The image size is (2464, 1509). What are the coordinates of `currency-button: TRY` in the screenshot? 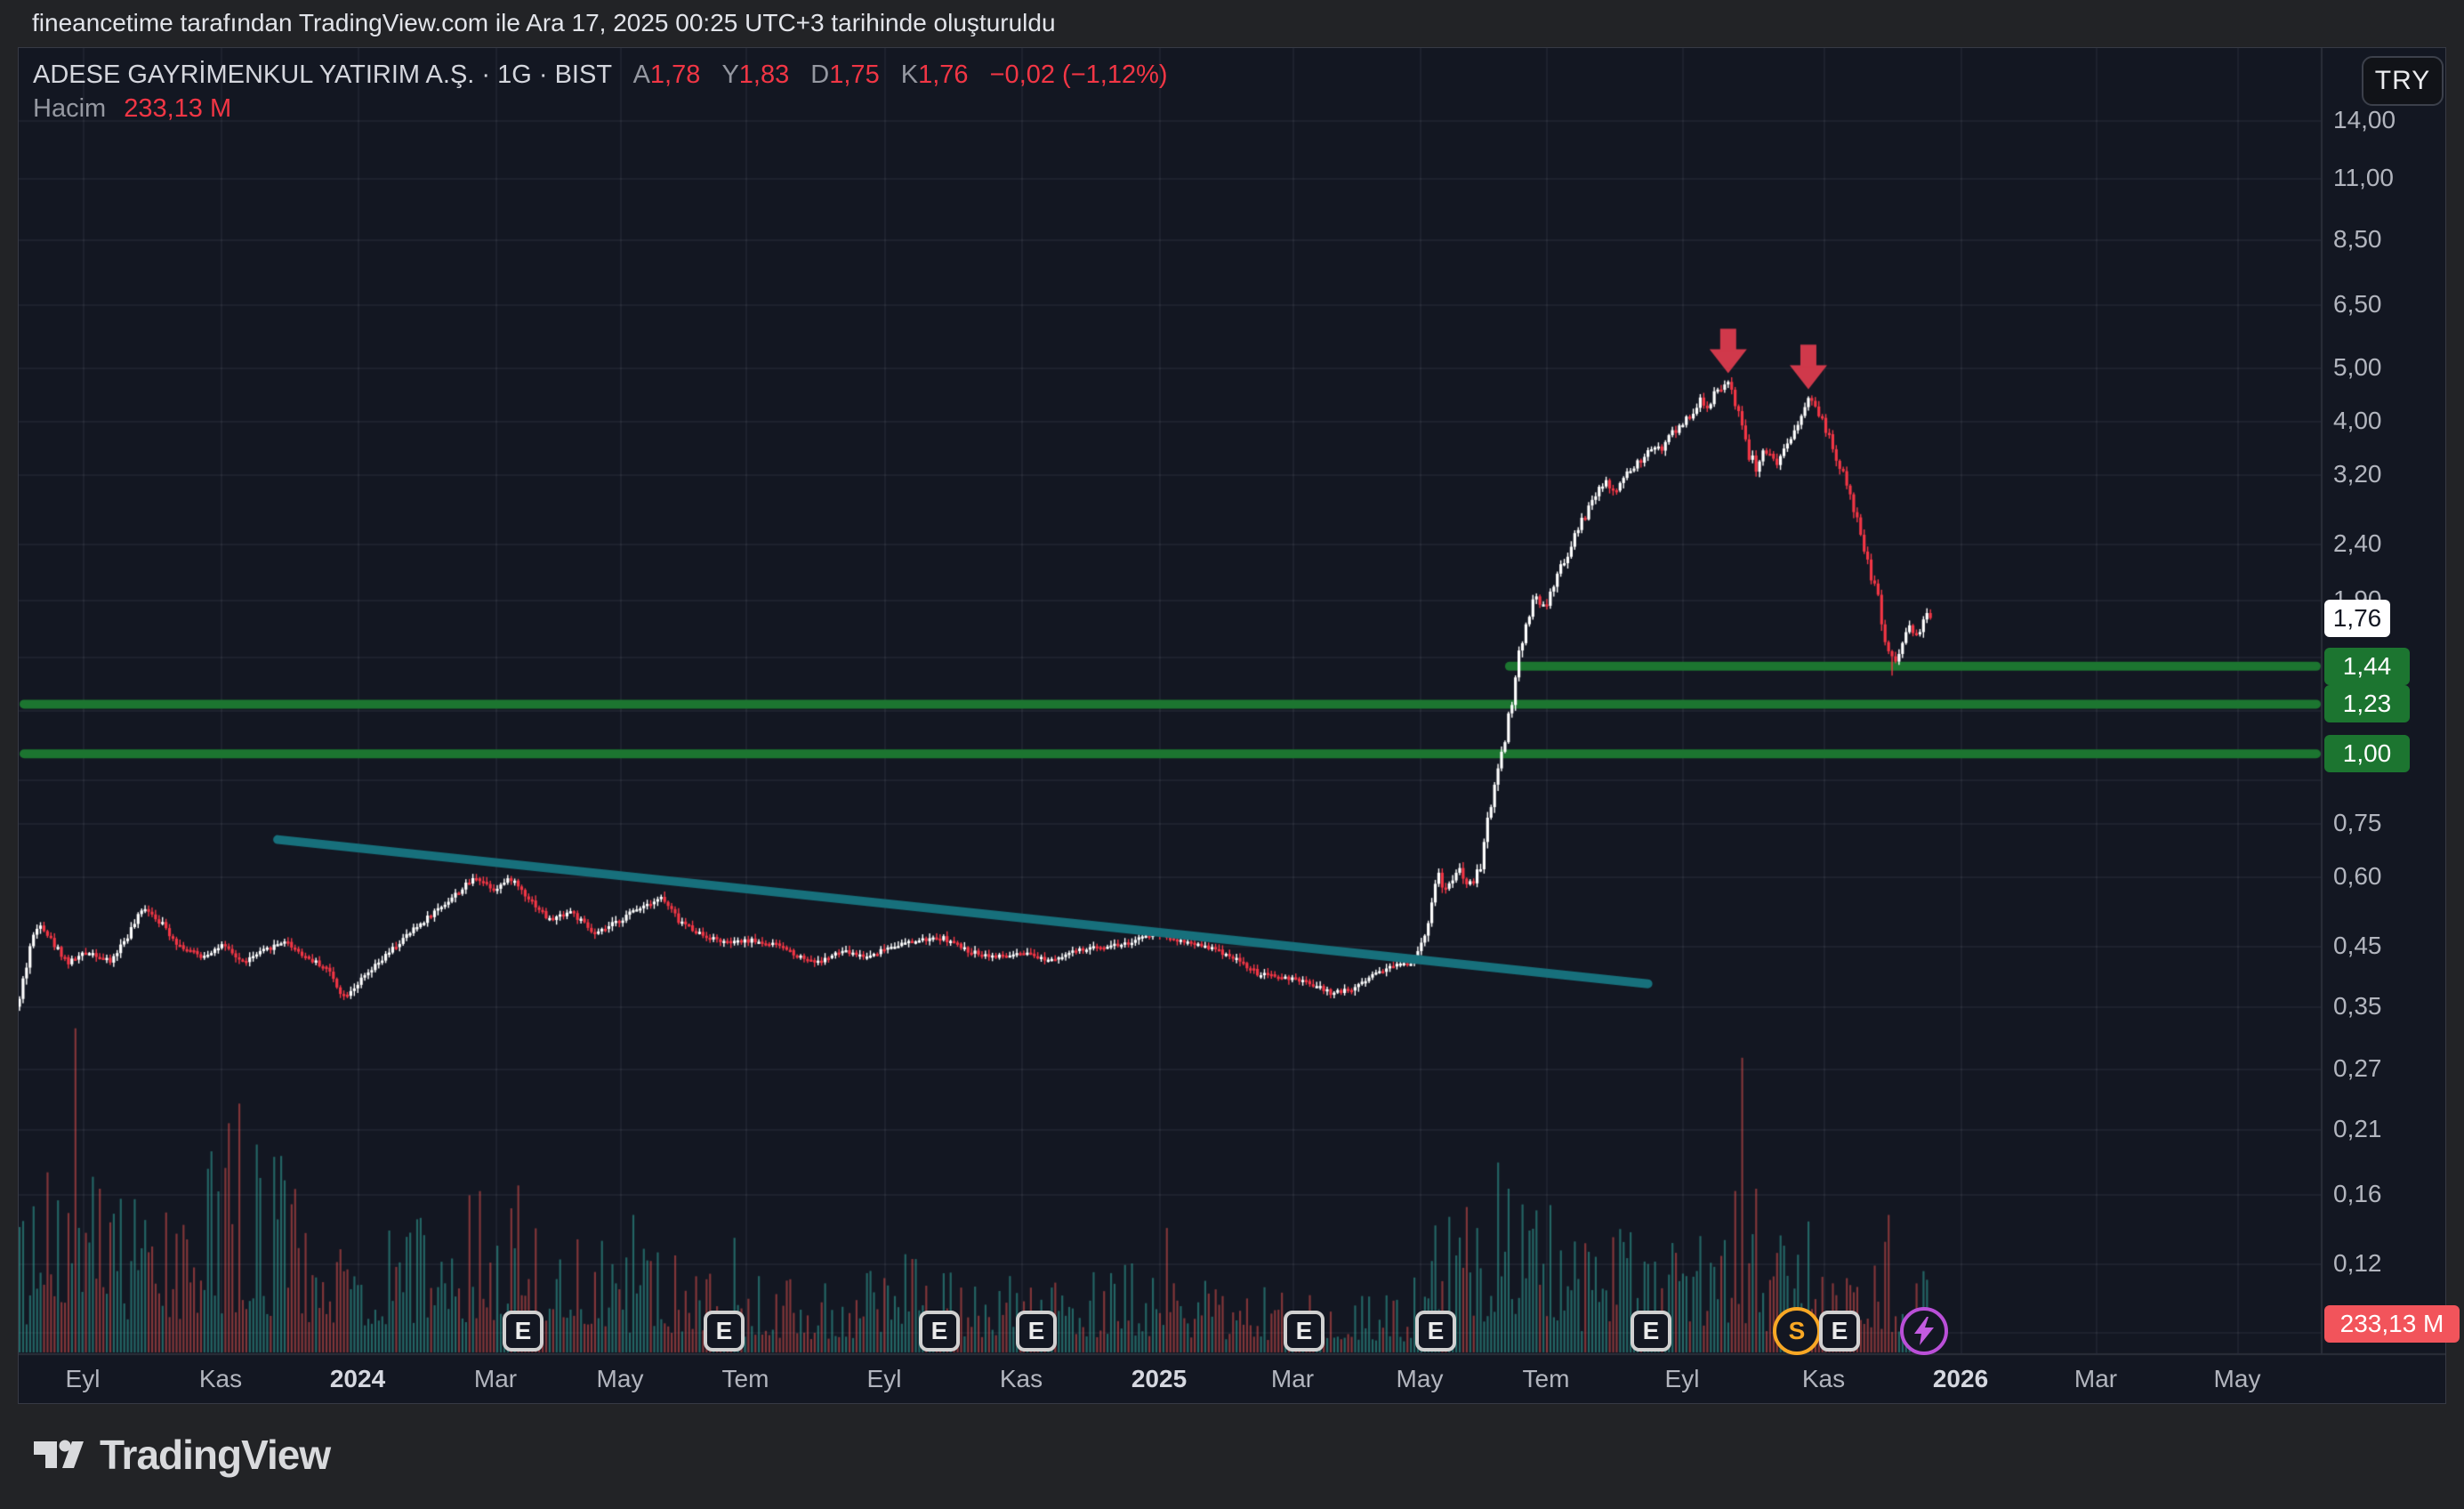 It's located at (2403, 81).